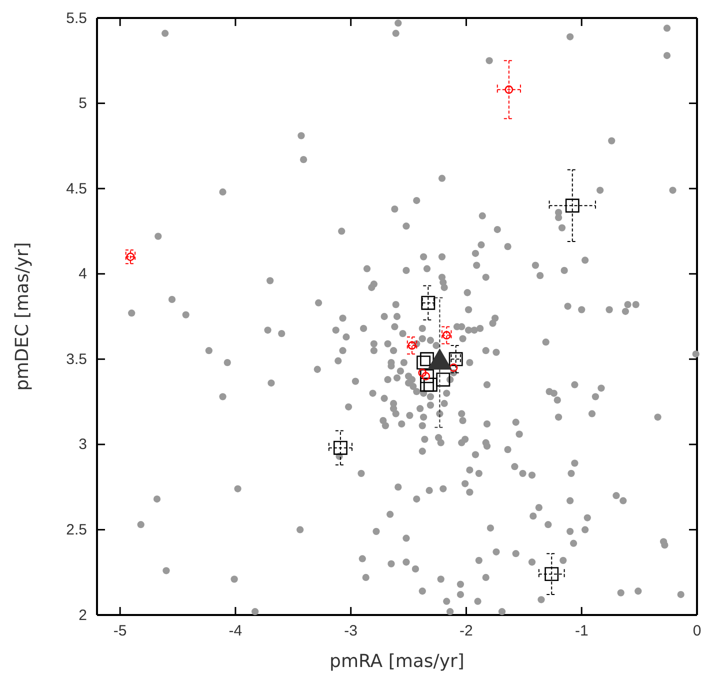 Image resolution: width=705 pixels, height=681 pixels. What do you see at coordinates (697, 631) in the screenshot?
I see `x-tick-label: 0` at bounding box center [697, 631].